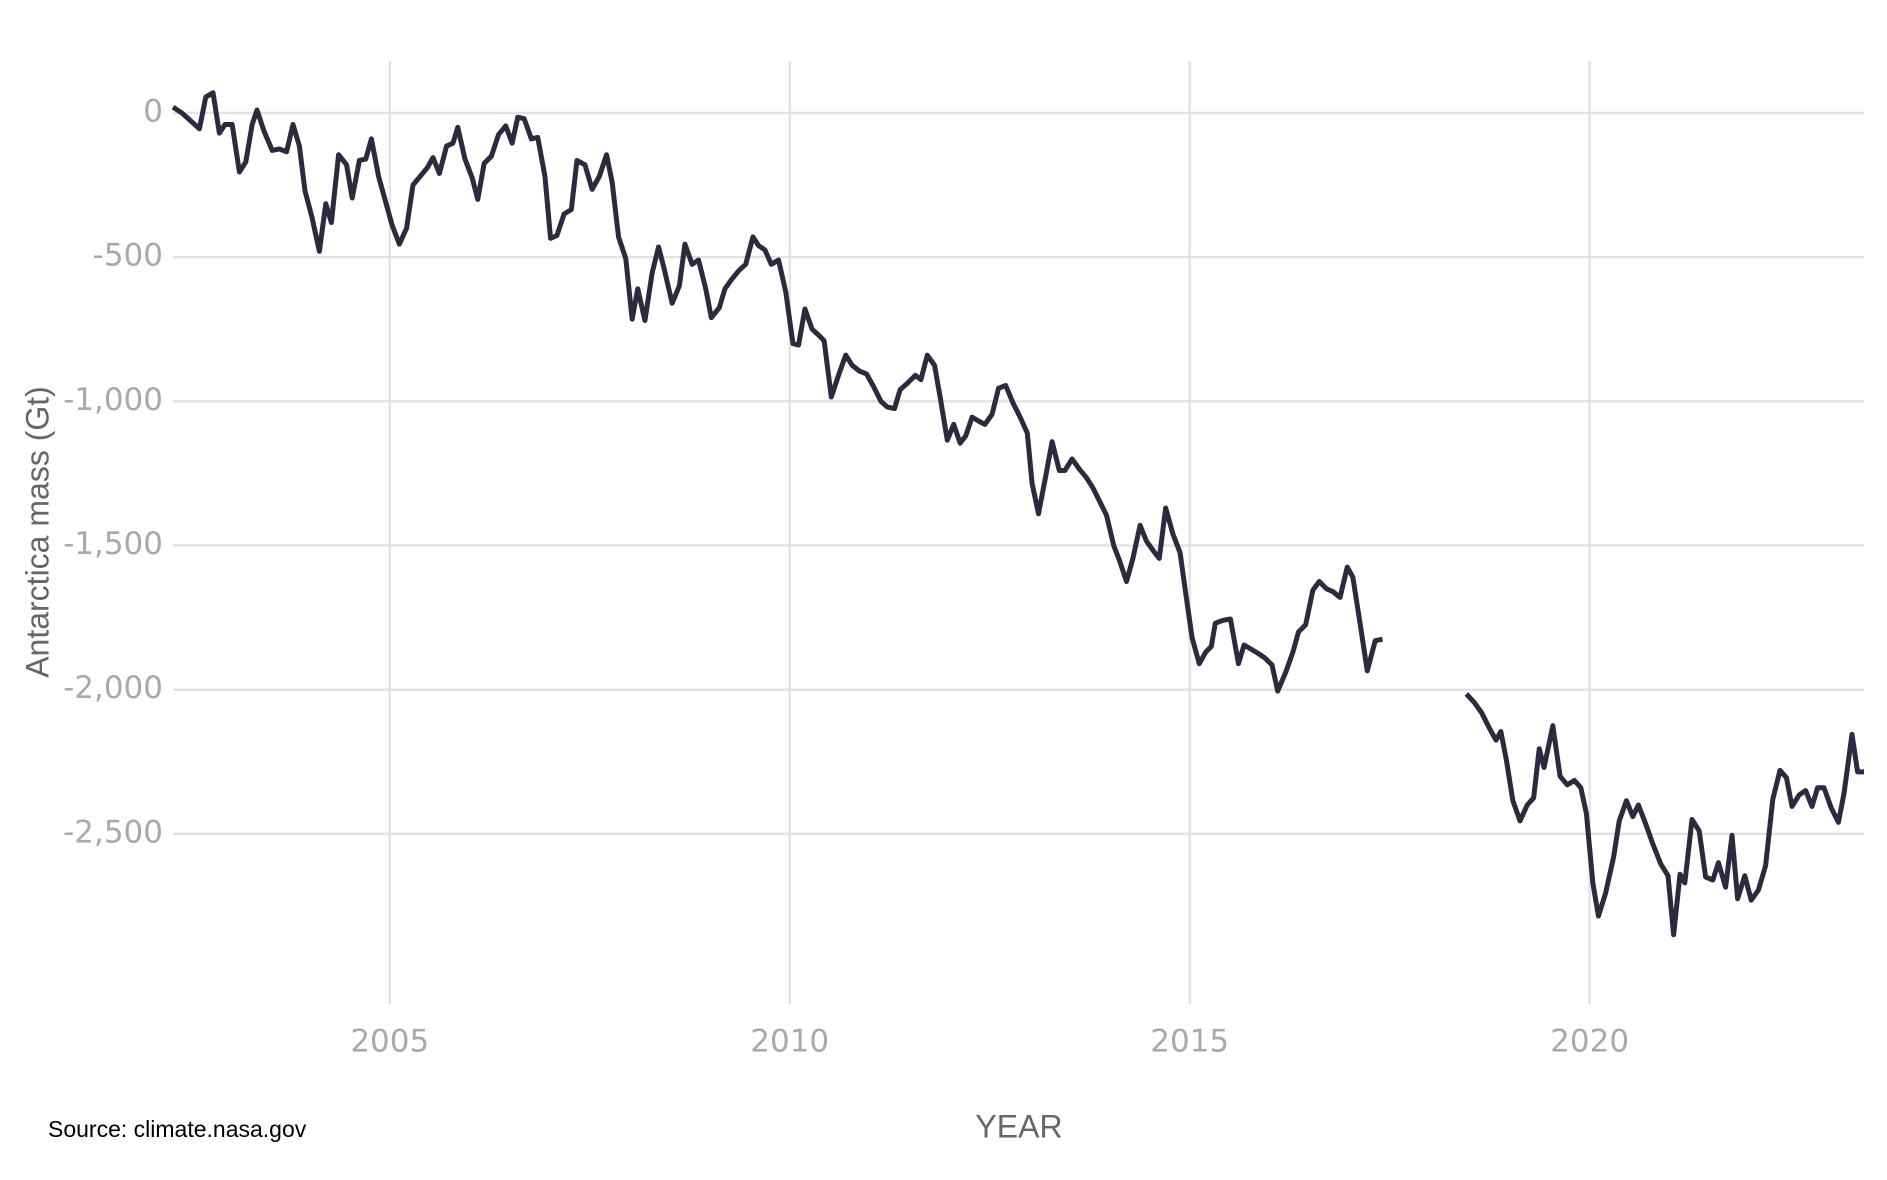 Image resolution: width=1887 pixels, height=1180 pixels. I want to click on y-tick-label: 0, so click(153, 111).